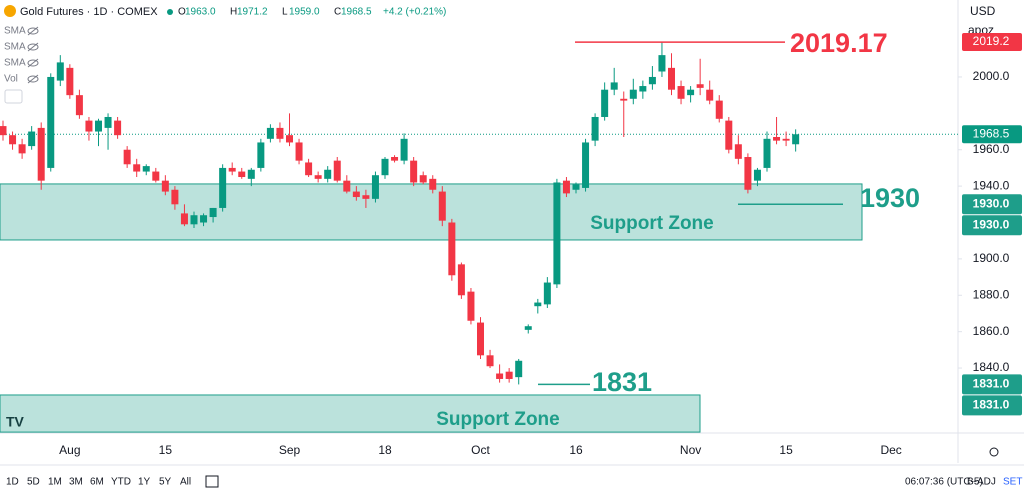  I want to click on price-label: 1831.0, so click(991, 384).